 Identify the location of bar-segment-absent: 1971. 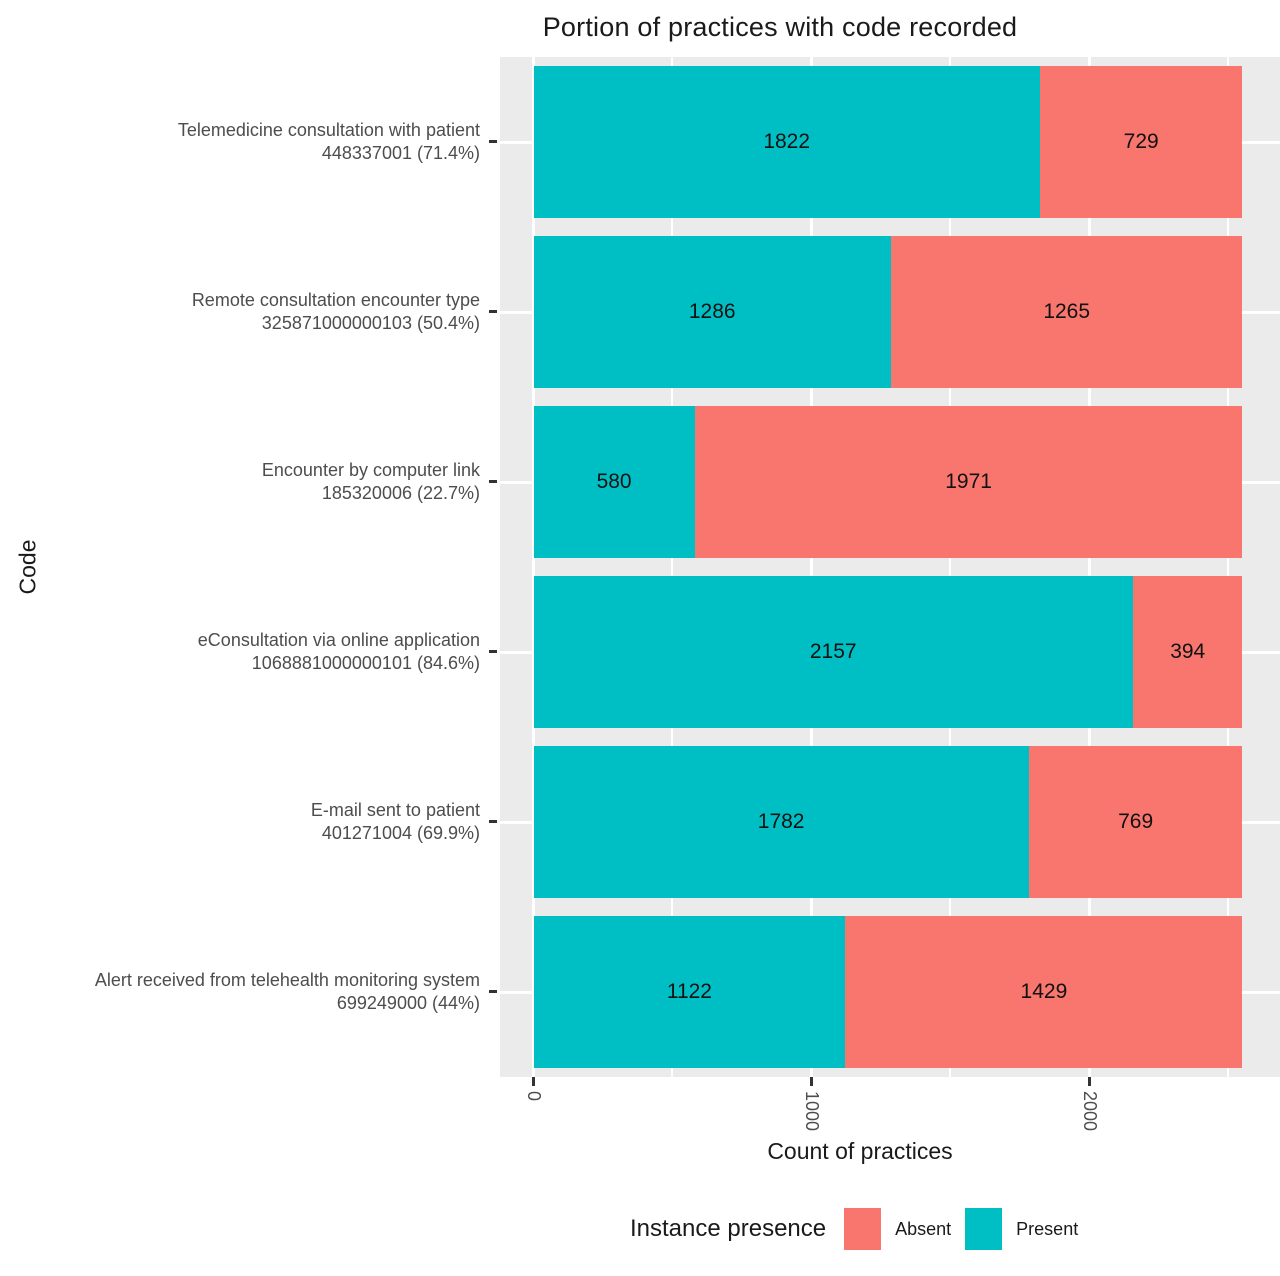
(968, 482).